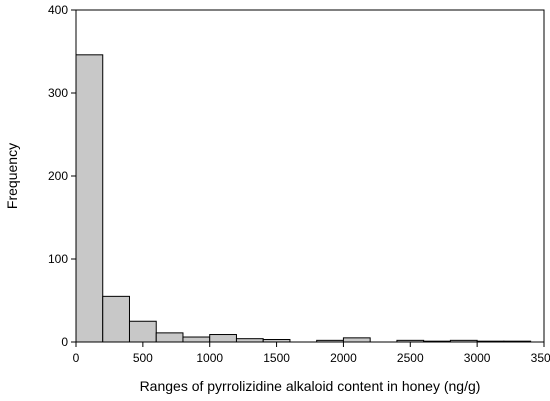 The image size is (550, 401). I want to click on x-tick-label-5: 2500, so click(410, 358).